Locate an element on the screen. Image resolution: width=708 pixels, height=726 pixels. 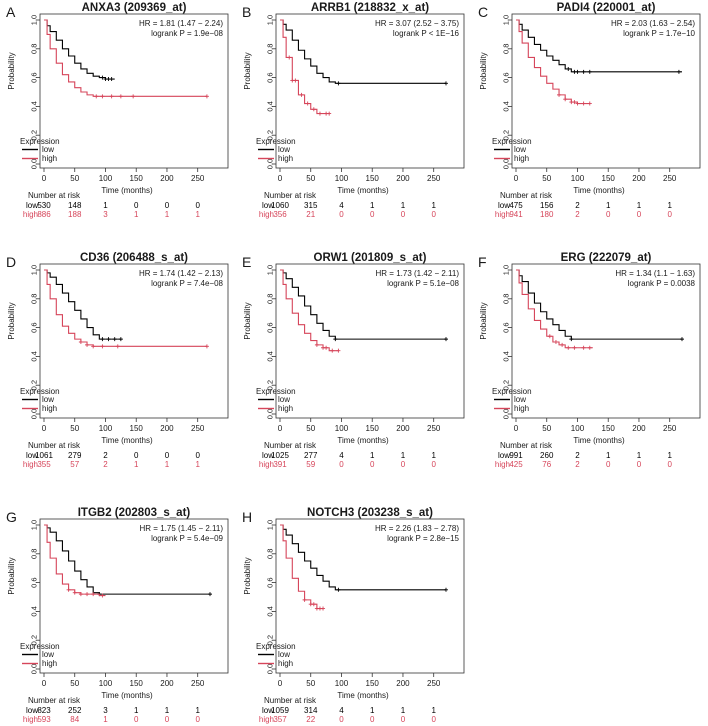
risk-cell-low: 823 is located at coordinates (44, 710).